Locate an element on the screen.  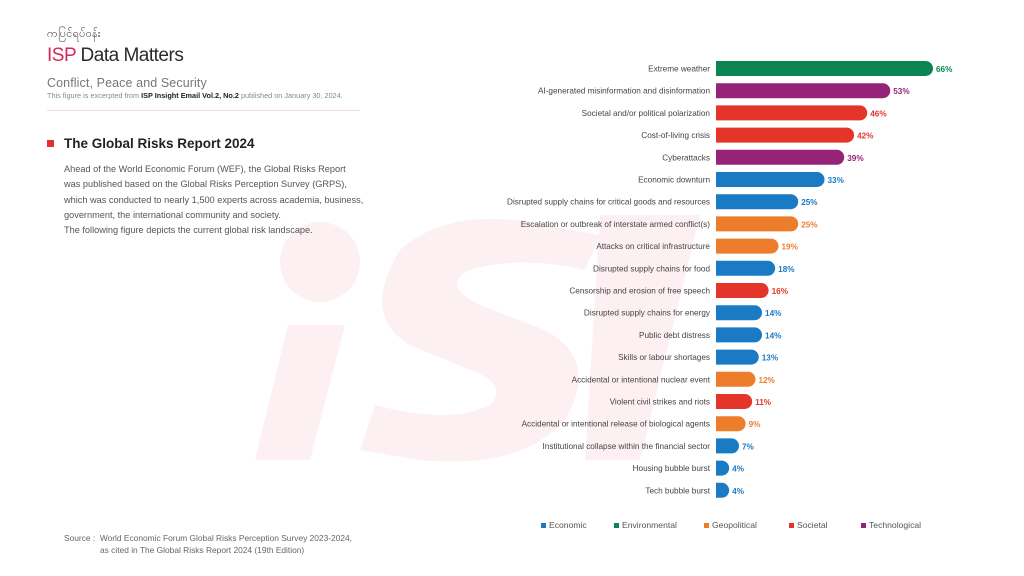
category-label-extreme-weather: Extreme weather is located at coordinates (679, 69).